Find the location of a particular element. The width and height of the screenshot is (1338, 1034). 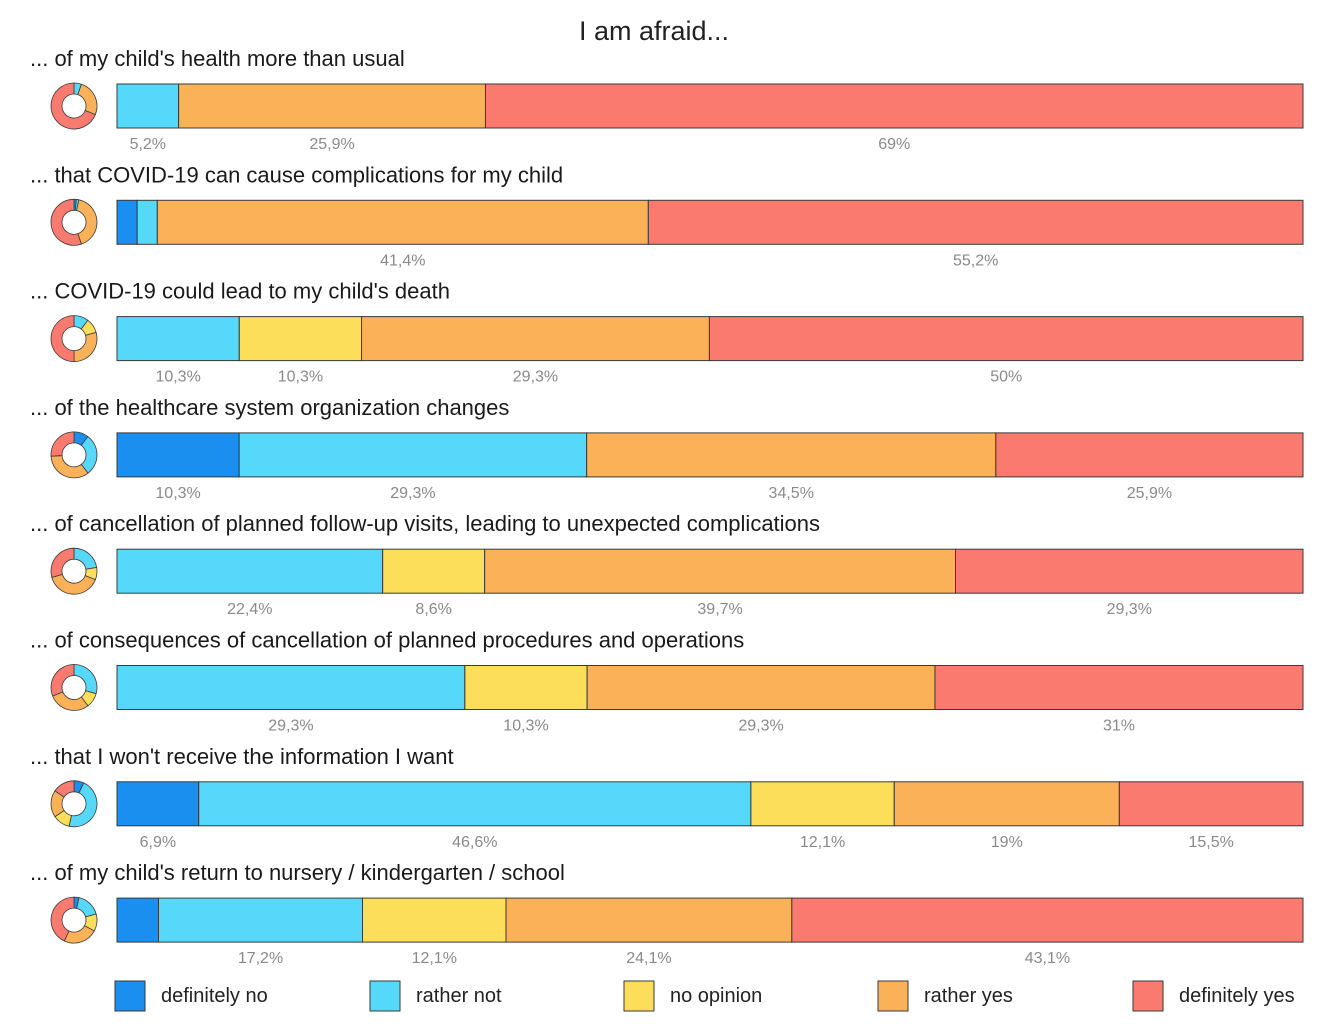

legend-item: rather yes is located at coordinates (945, 996).